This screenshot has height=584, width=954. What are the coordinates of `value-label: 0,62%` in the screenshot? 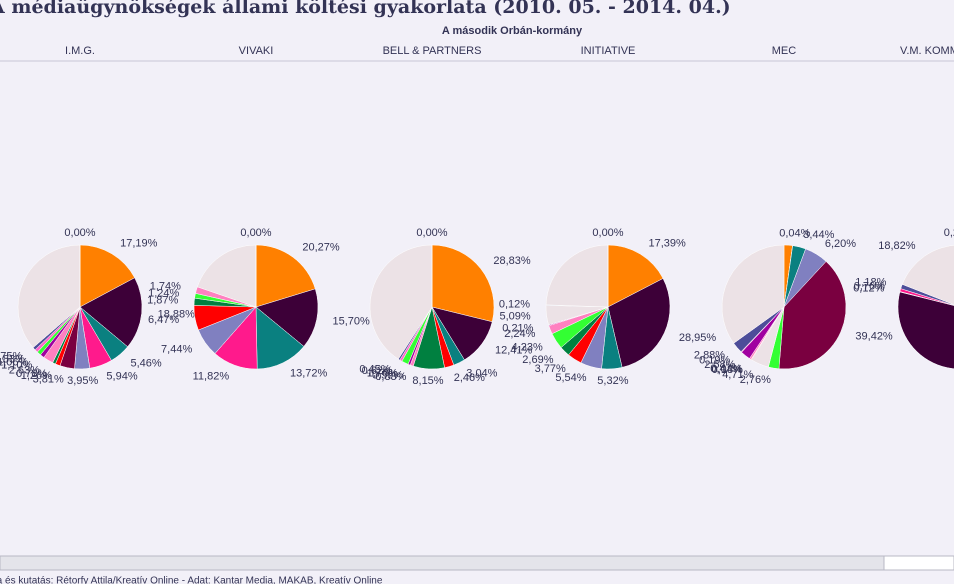 It's located at (377, 371).